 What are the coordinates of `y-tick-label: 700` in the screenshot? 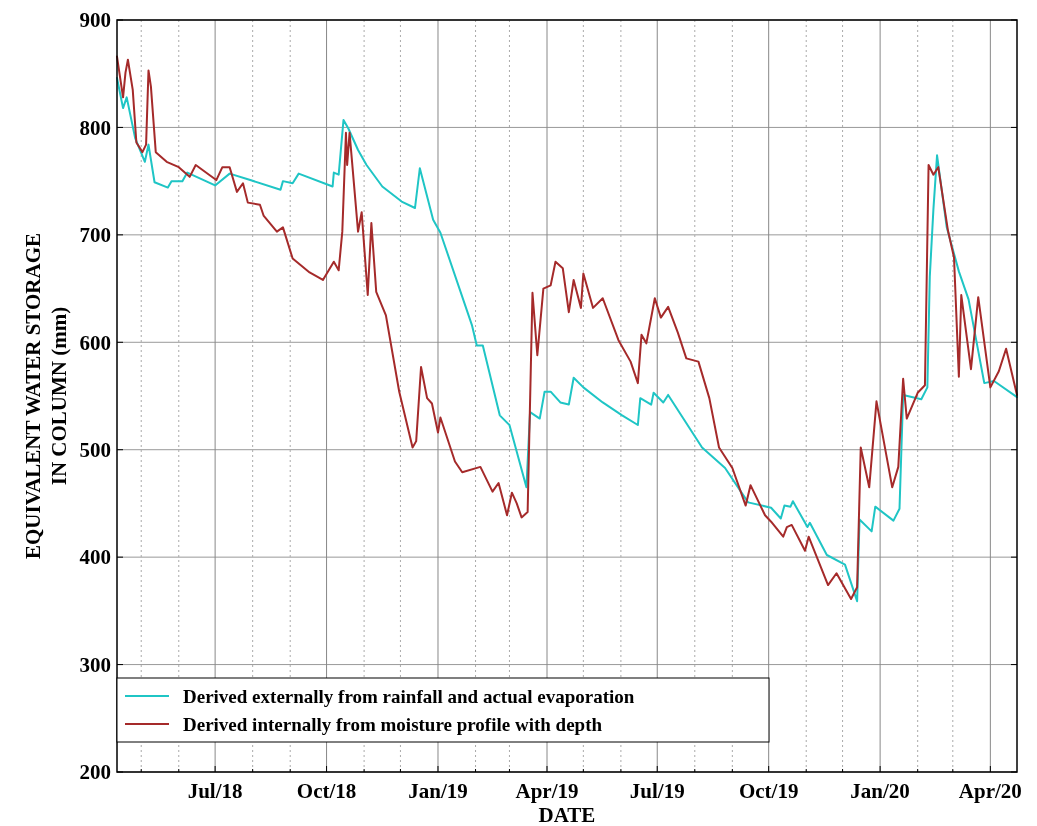 It's located at (95, 235).